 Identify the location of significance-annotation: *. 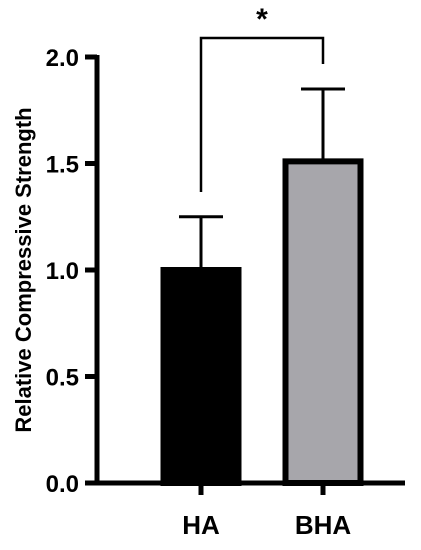
(262, 97).